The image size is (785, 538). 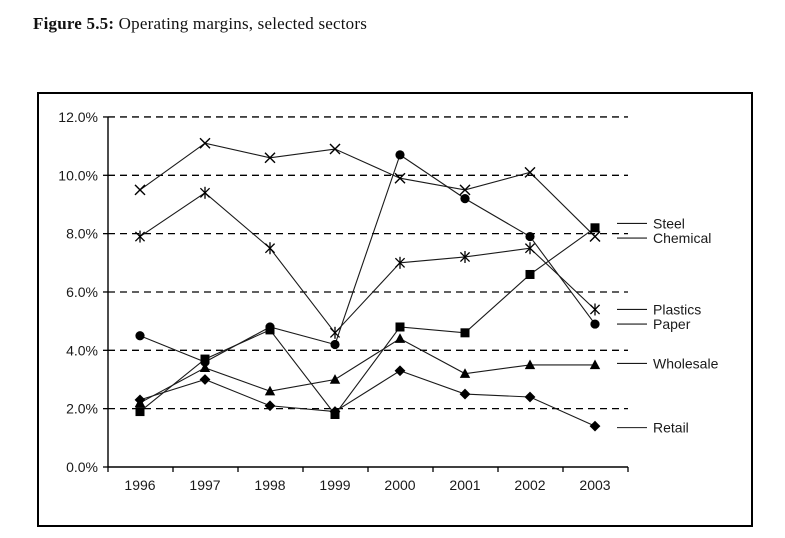 What do you see at coordinates (677, 309) in the screenshot?
I see `legend-label-plastics: Plastics` at bounding box center [677, 309].